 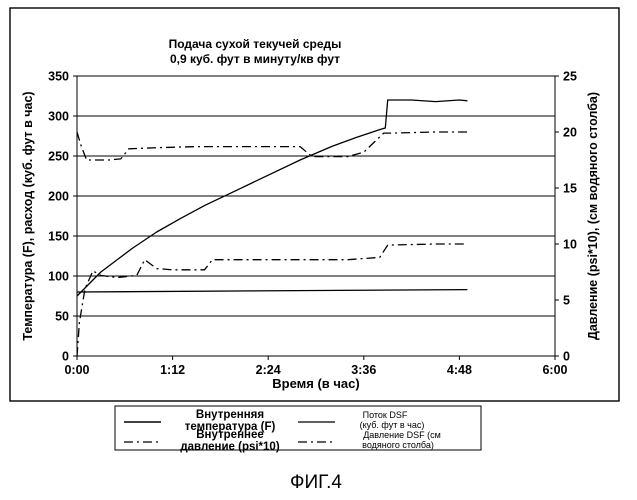 What do you see at coordinates (272, 291) in the screenshot?
I see `series-dsf-flow` at bounding box center [272, 291].